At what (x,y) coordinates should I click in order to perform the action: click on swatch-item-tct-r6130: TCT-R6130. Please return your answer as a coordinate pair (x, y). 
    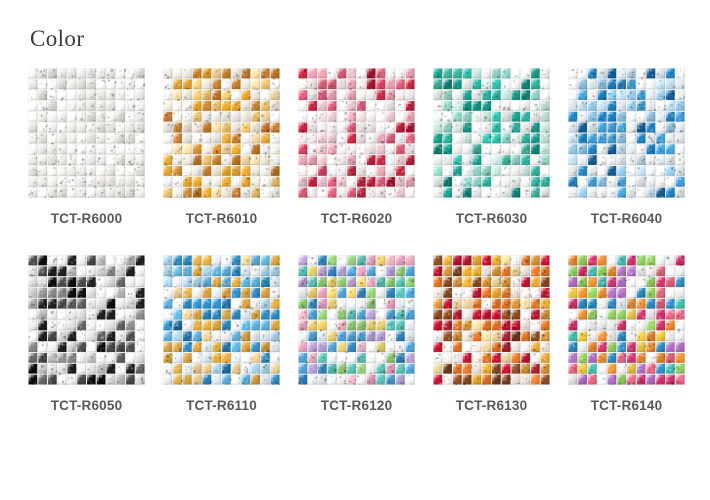
    Looking at the image, I should click on (491, 334).